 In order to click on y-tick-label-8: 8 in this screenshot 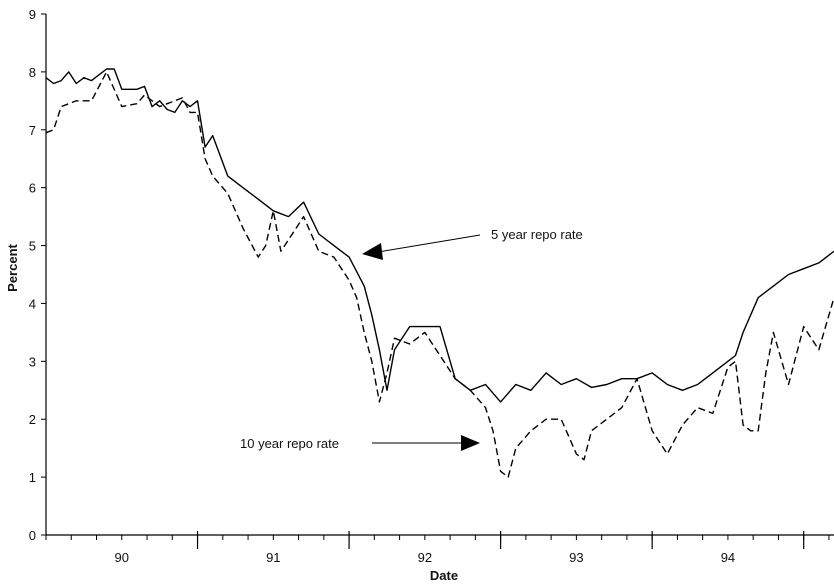, I will do `click(32, 72)`.